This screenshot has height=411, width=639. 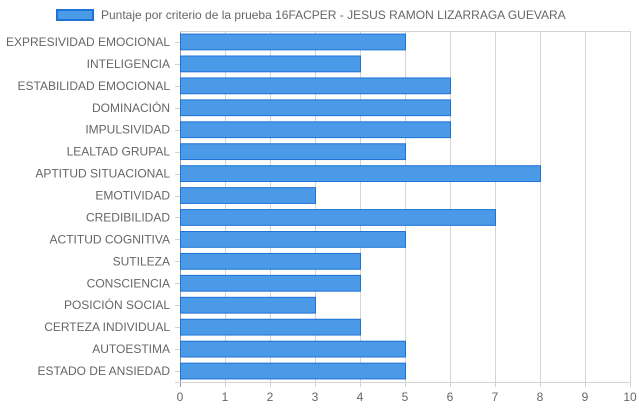 I want to click on category-label: INTELIGENCIA, so click(x=128, y=64).